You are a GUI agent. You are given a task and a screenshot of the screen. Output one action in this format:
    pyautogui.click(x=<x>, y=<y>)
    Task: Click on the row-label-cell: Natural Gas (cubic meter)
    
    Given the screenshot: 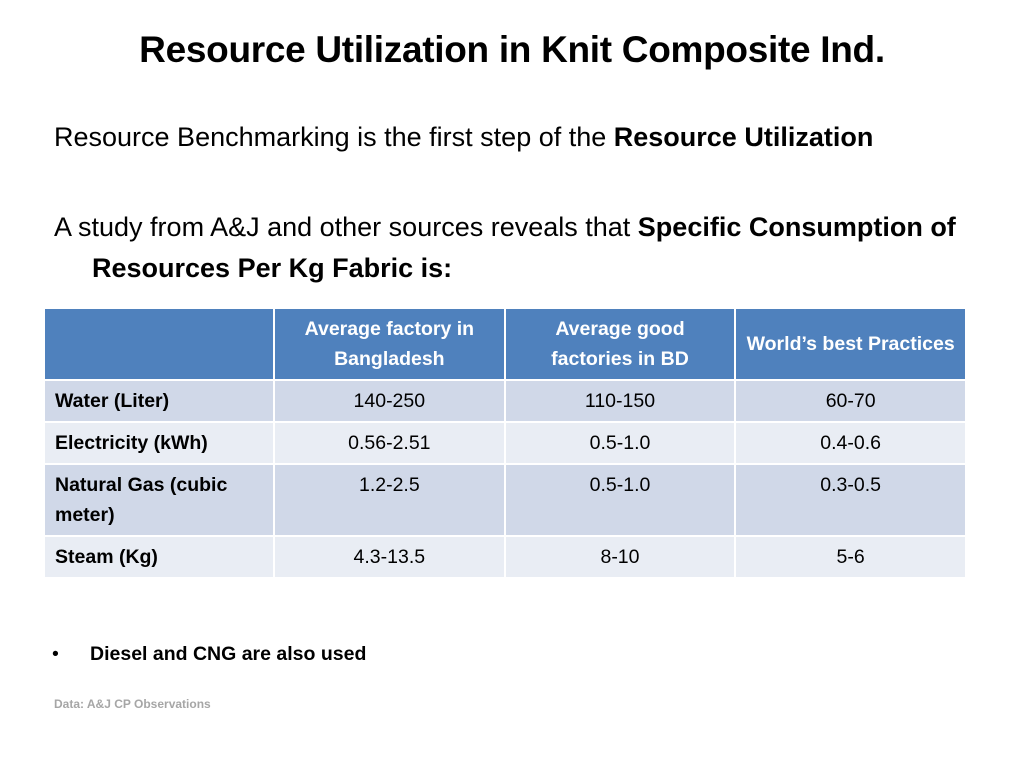 What is the action you would take?
    pyautogui.click(x=159, y=500)
    